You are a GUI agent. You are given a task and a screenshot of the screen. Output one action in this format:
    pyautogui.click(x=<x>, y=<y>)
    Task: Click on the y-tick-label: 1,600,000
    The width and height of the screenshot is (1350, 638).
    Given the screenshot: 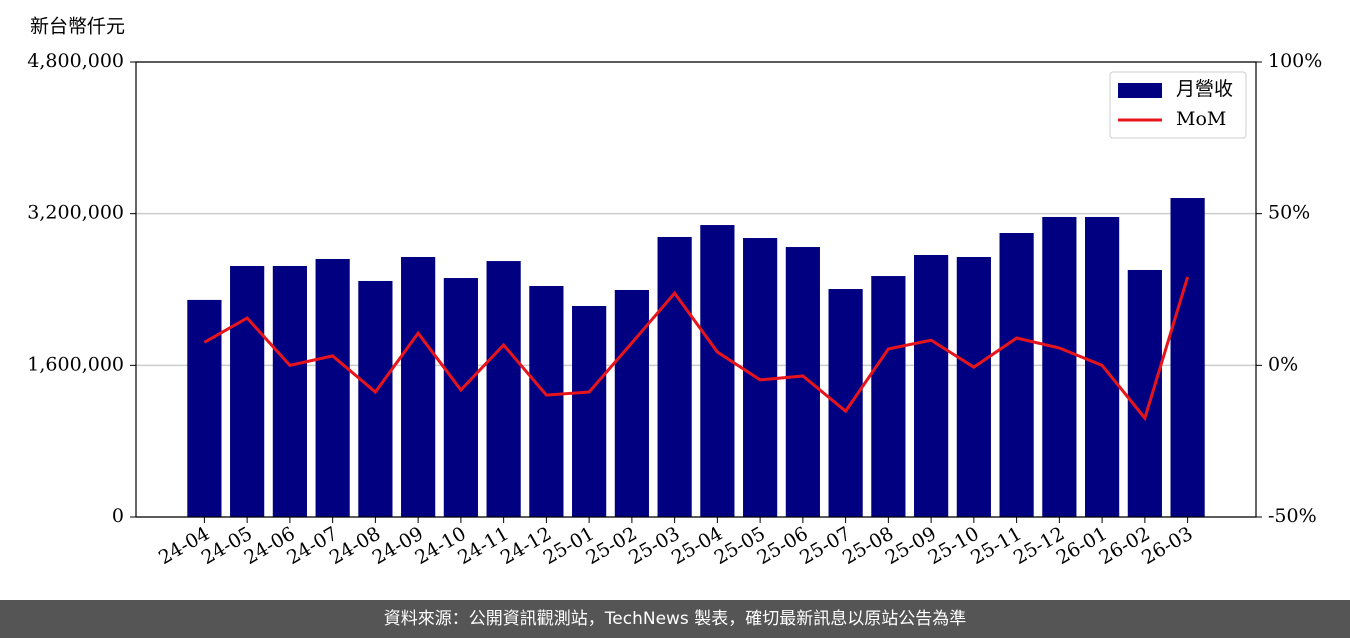 What is the action you would take?
    pyautogui.click(x=75, y=364)
    